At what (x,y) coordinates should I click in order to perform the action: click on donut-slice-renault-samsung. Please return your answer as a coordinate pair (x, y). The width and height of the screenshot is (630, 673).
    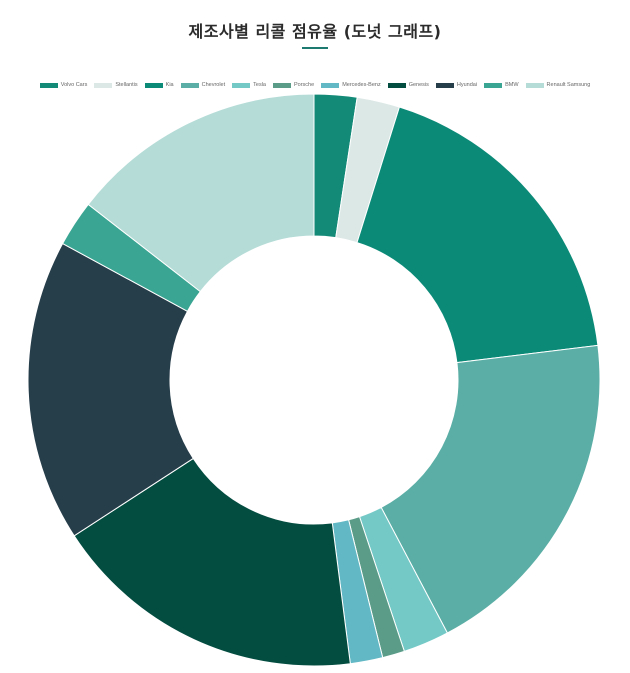
    Looking at the image, I should click on (201, 193).